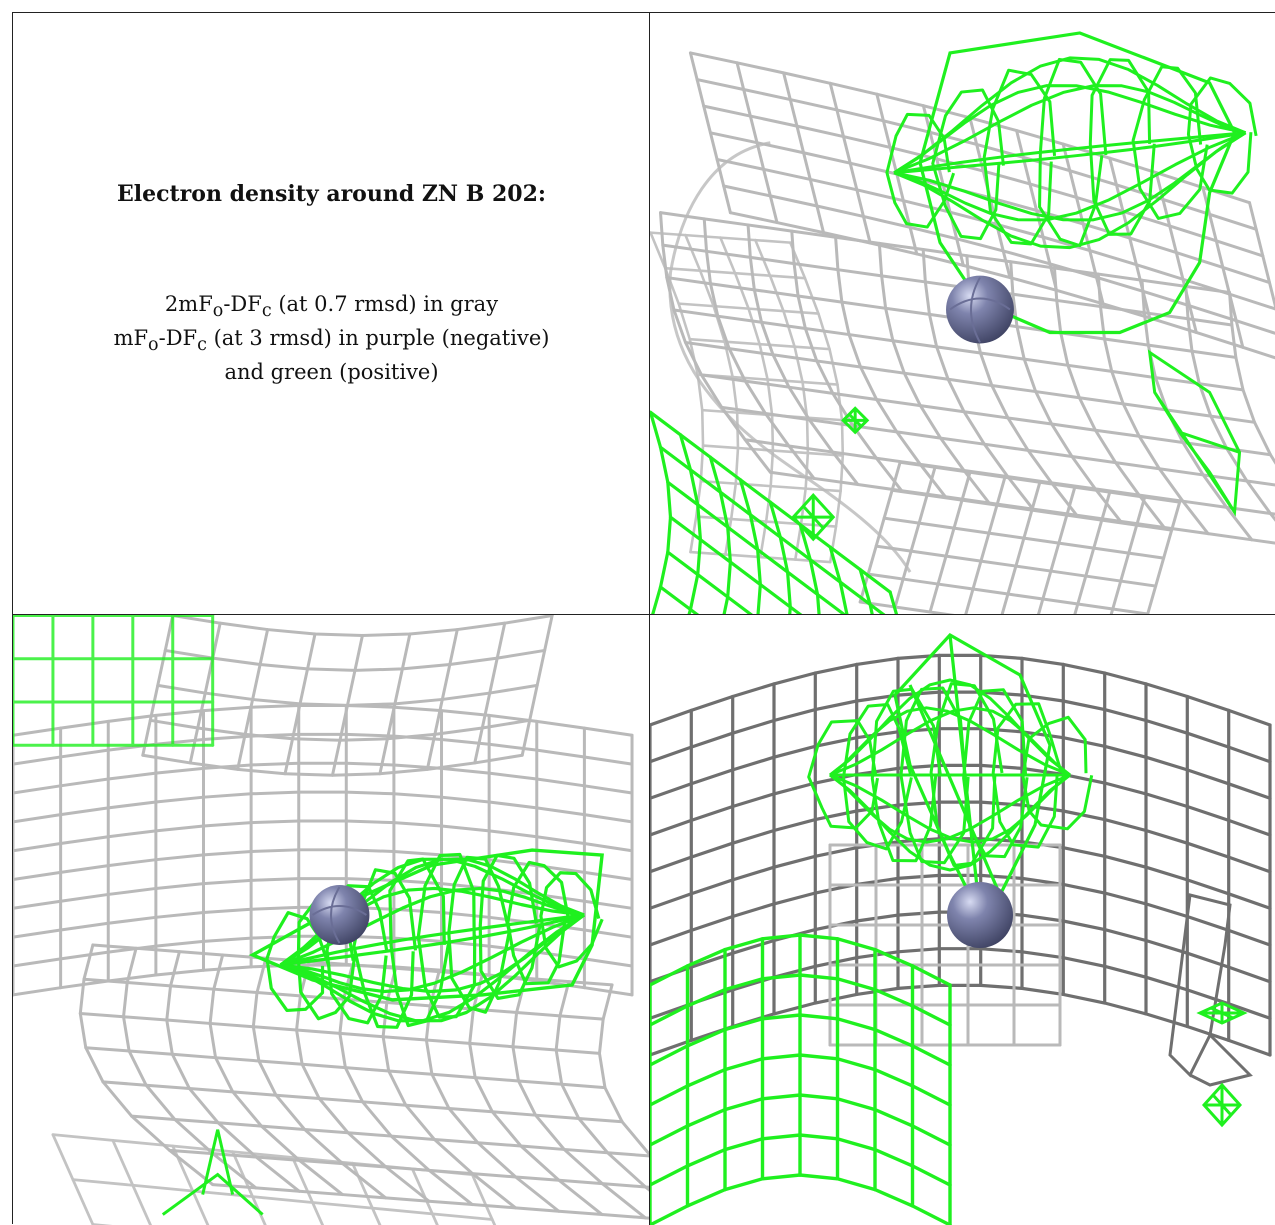 The image size is (1275, 1225). I want to click on gray-mesh-middle, so click(967, 378).